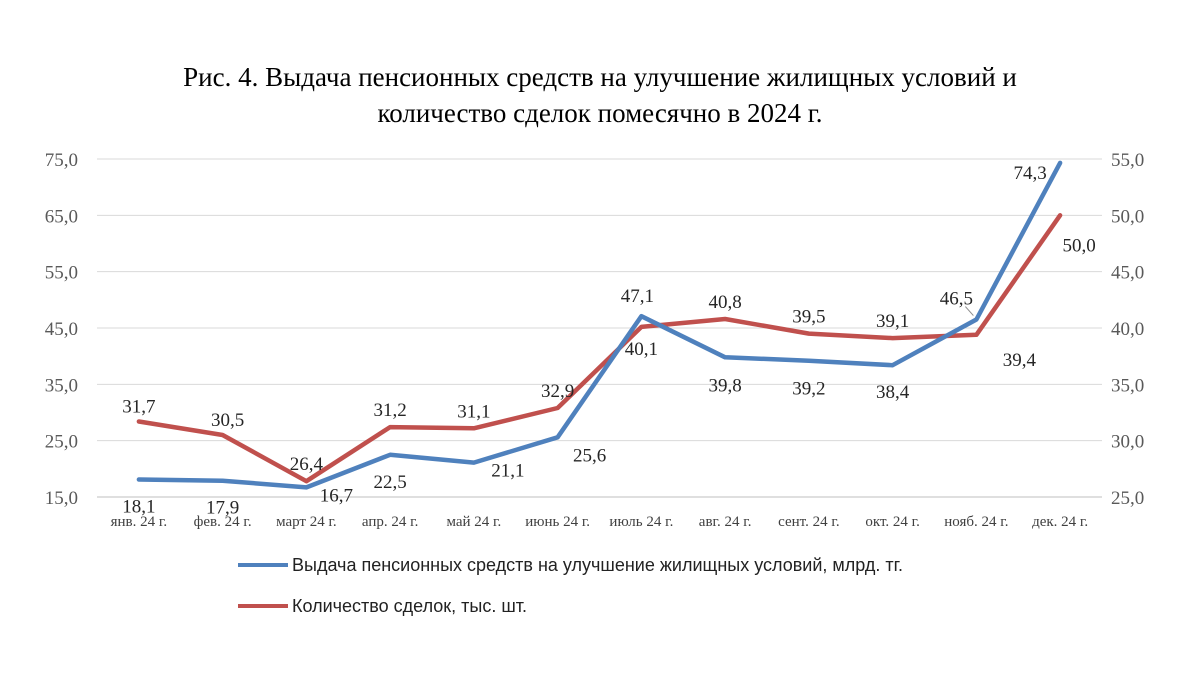 The height and width of the screenshot is (675, 1200). Describe the element at coordinates (61, 160) in the screenshot. I see `left-tick-label: 75,0` at that location.